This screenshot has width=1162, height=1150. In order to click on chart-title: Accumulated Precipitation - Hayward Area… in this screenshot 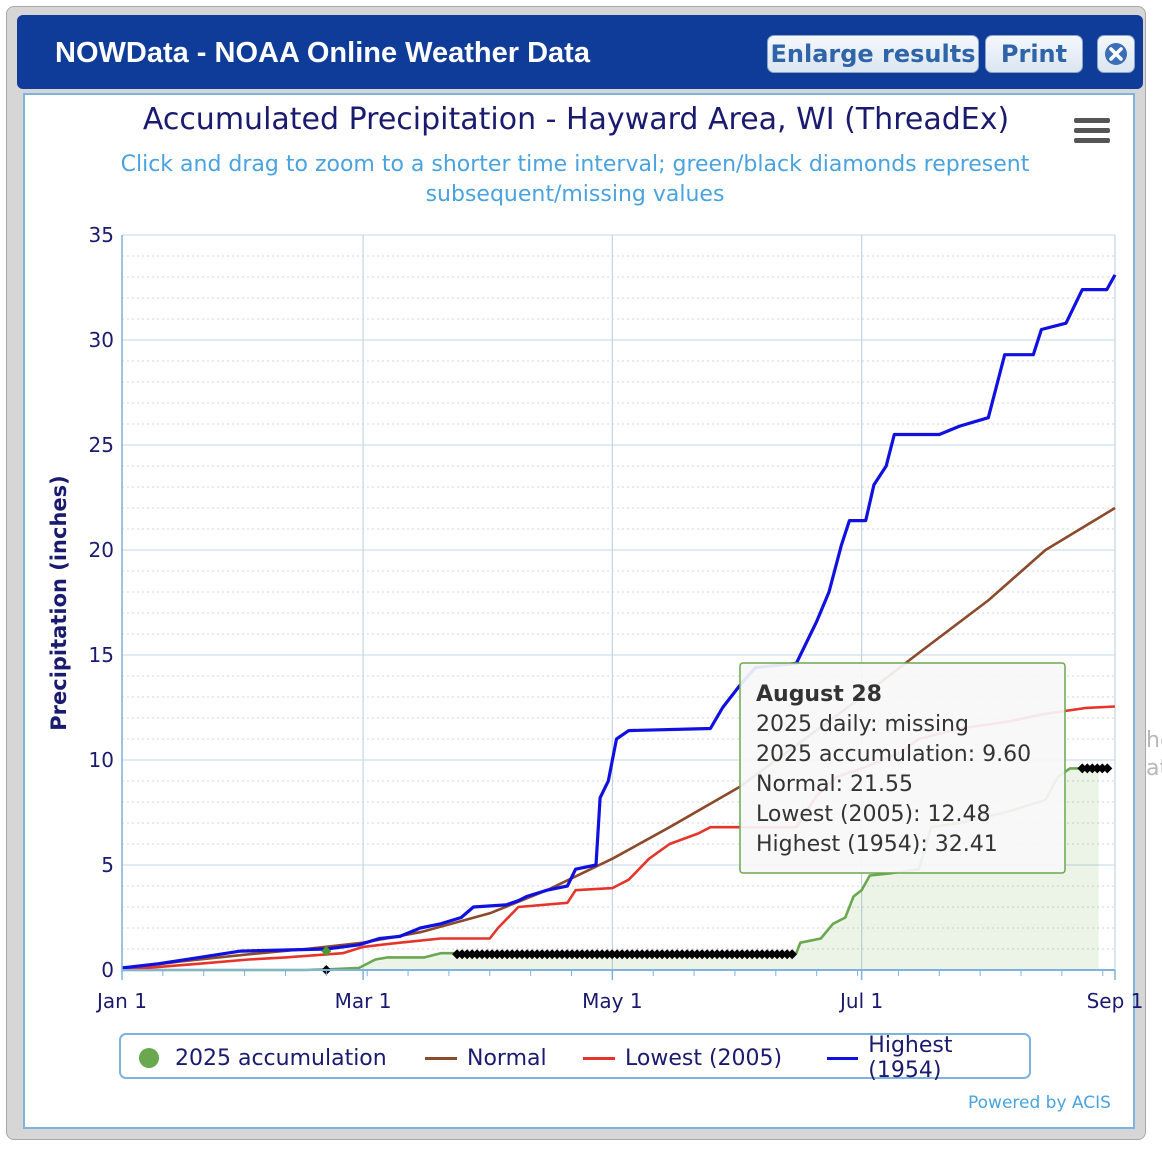, I will do `click(576, 119)`.